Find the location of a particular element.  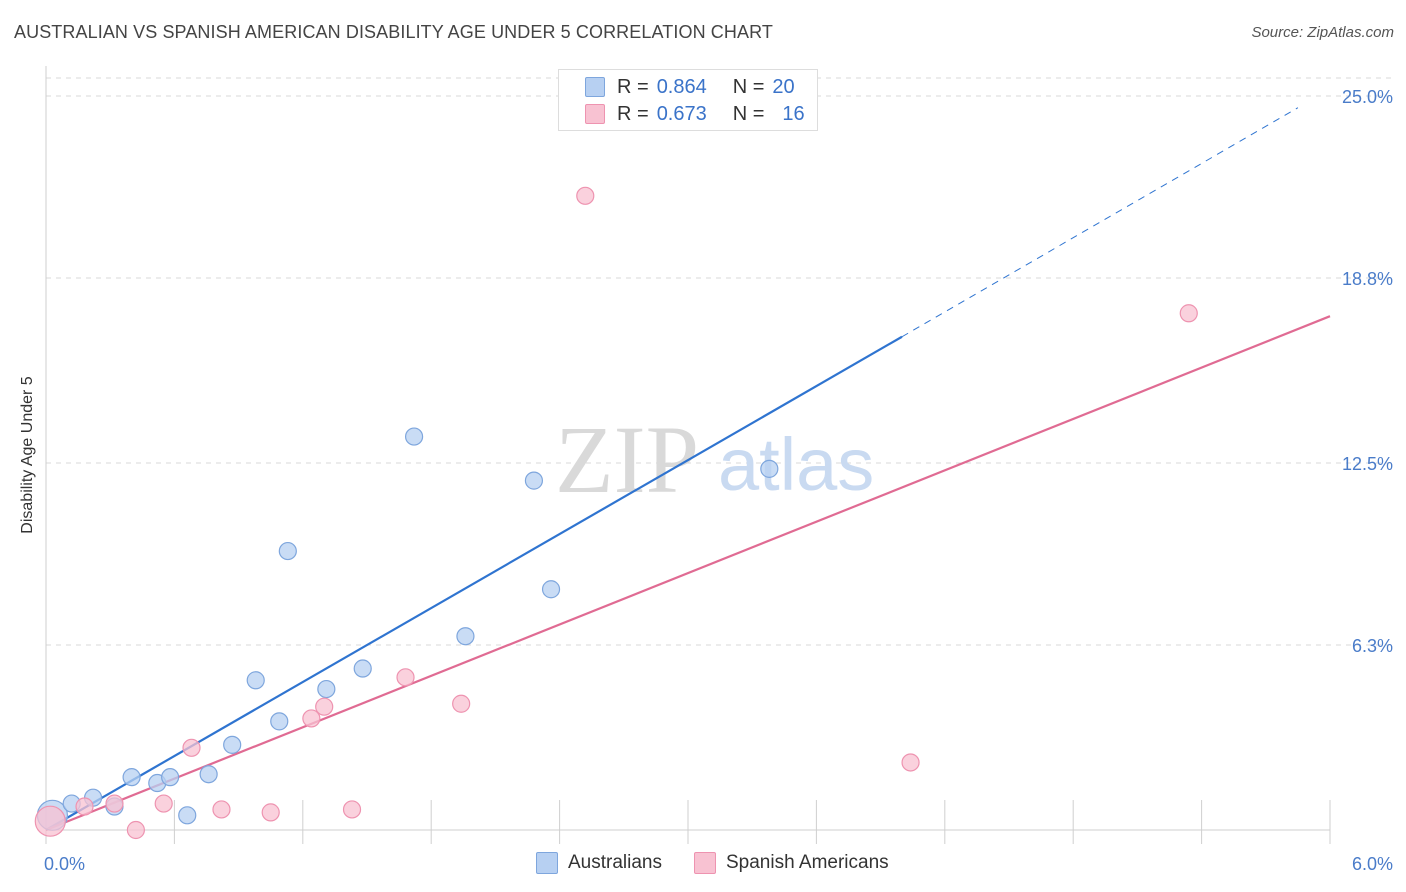

y-tick-label: 6.3% is located at coordinates (1372, 646).